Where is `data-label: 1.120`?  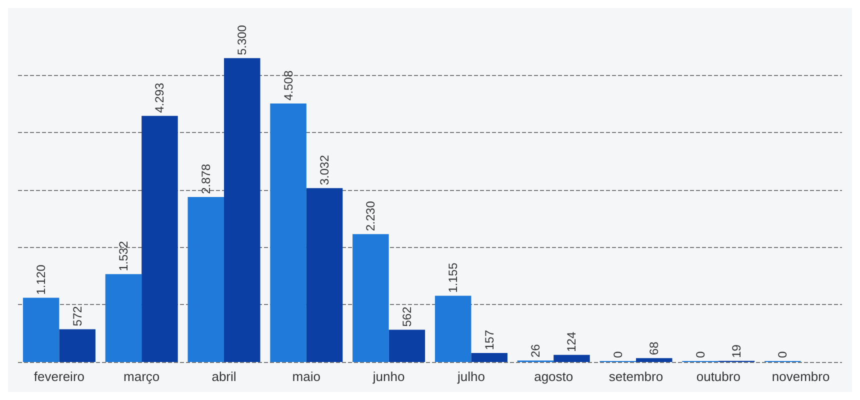
data-label: 1.120 is located at coordinates (41, 279).